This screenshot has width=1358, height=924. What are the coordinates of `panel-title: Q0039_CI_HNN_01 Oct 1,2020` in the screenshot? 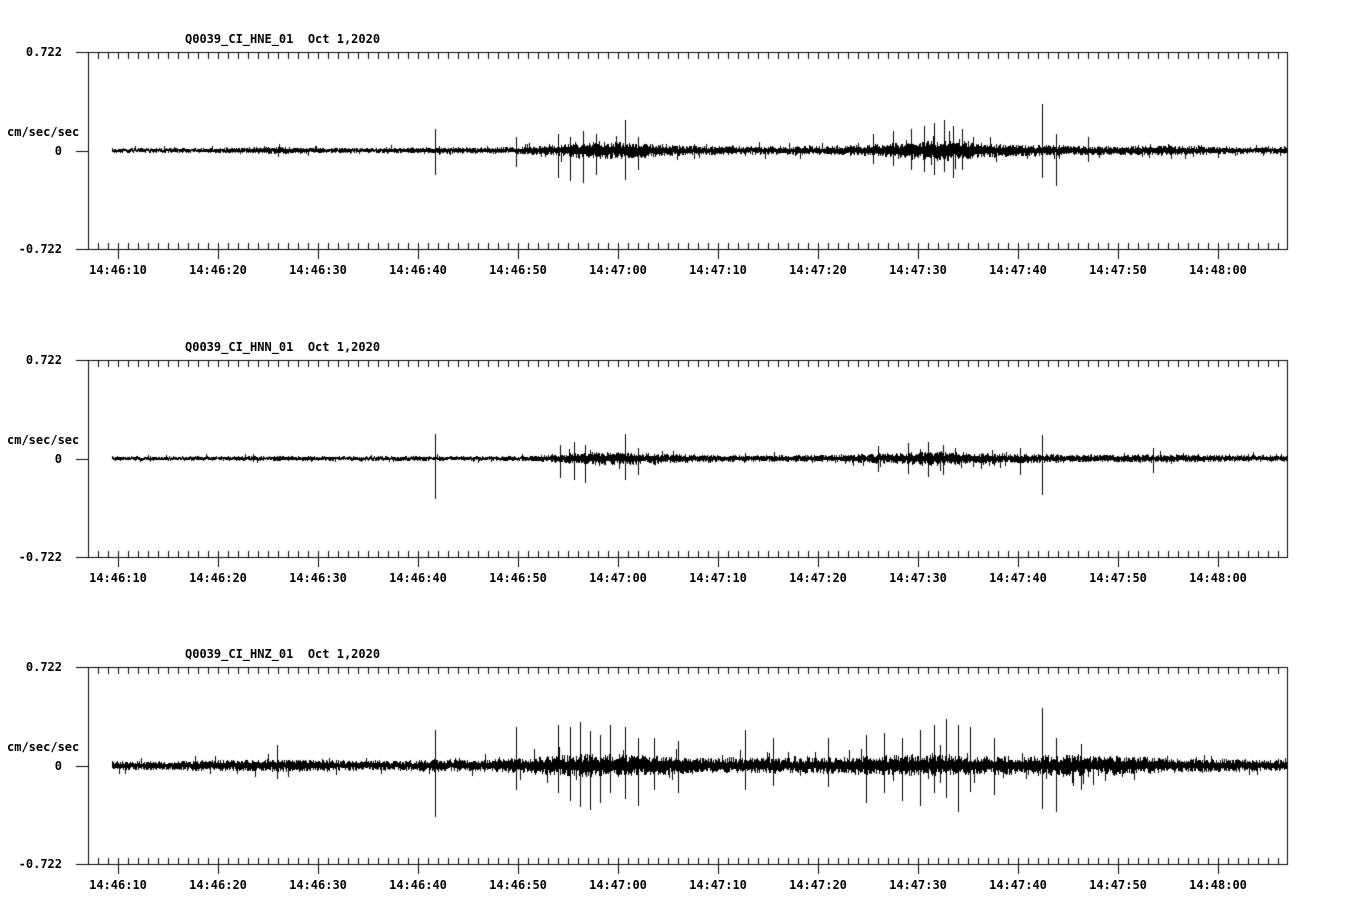 It's located at (282, 347).